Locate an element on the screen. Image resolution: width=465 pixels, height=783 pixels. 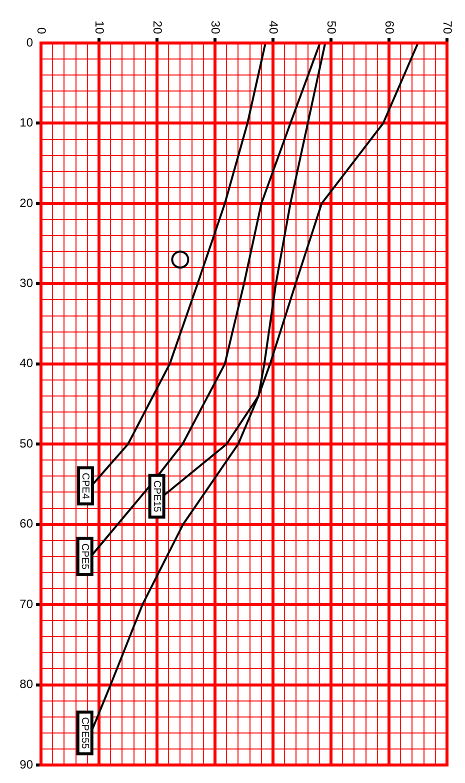
x-tick-label: 70 is located at coordinates (447, 27).